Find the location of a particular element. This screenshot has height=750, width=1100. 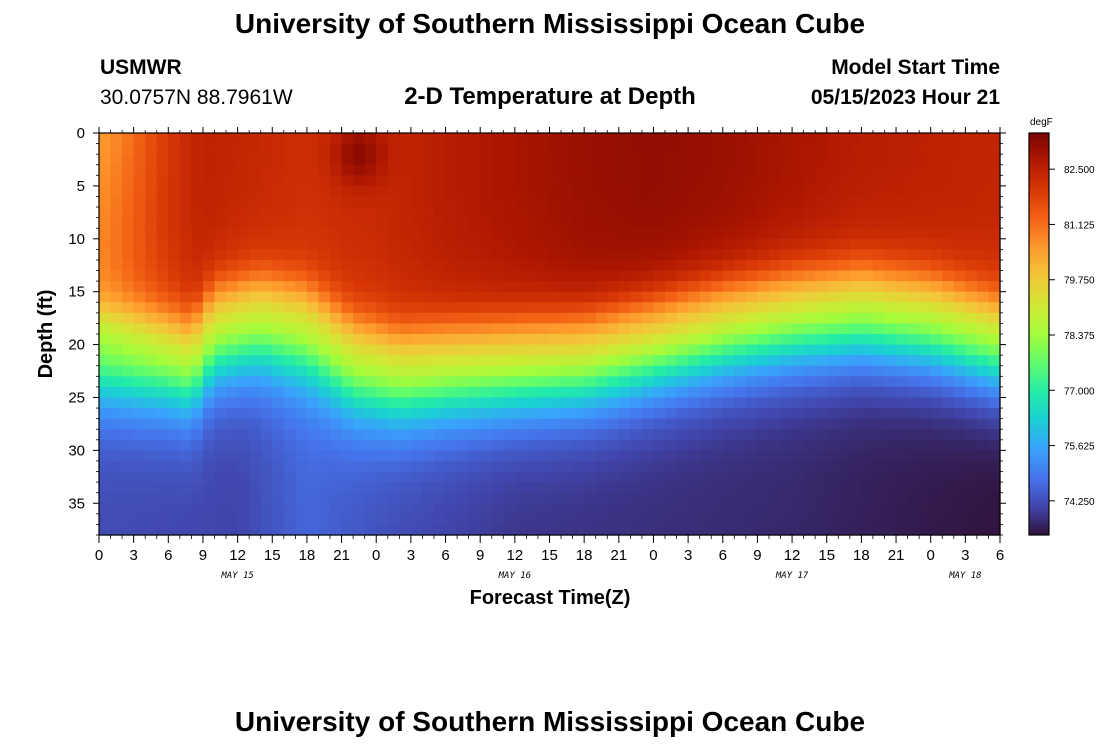

y-tick-label: 15 is located at coordinates (76, 292).